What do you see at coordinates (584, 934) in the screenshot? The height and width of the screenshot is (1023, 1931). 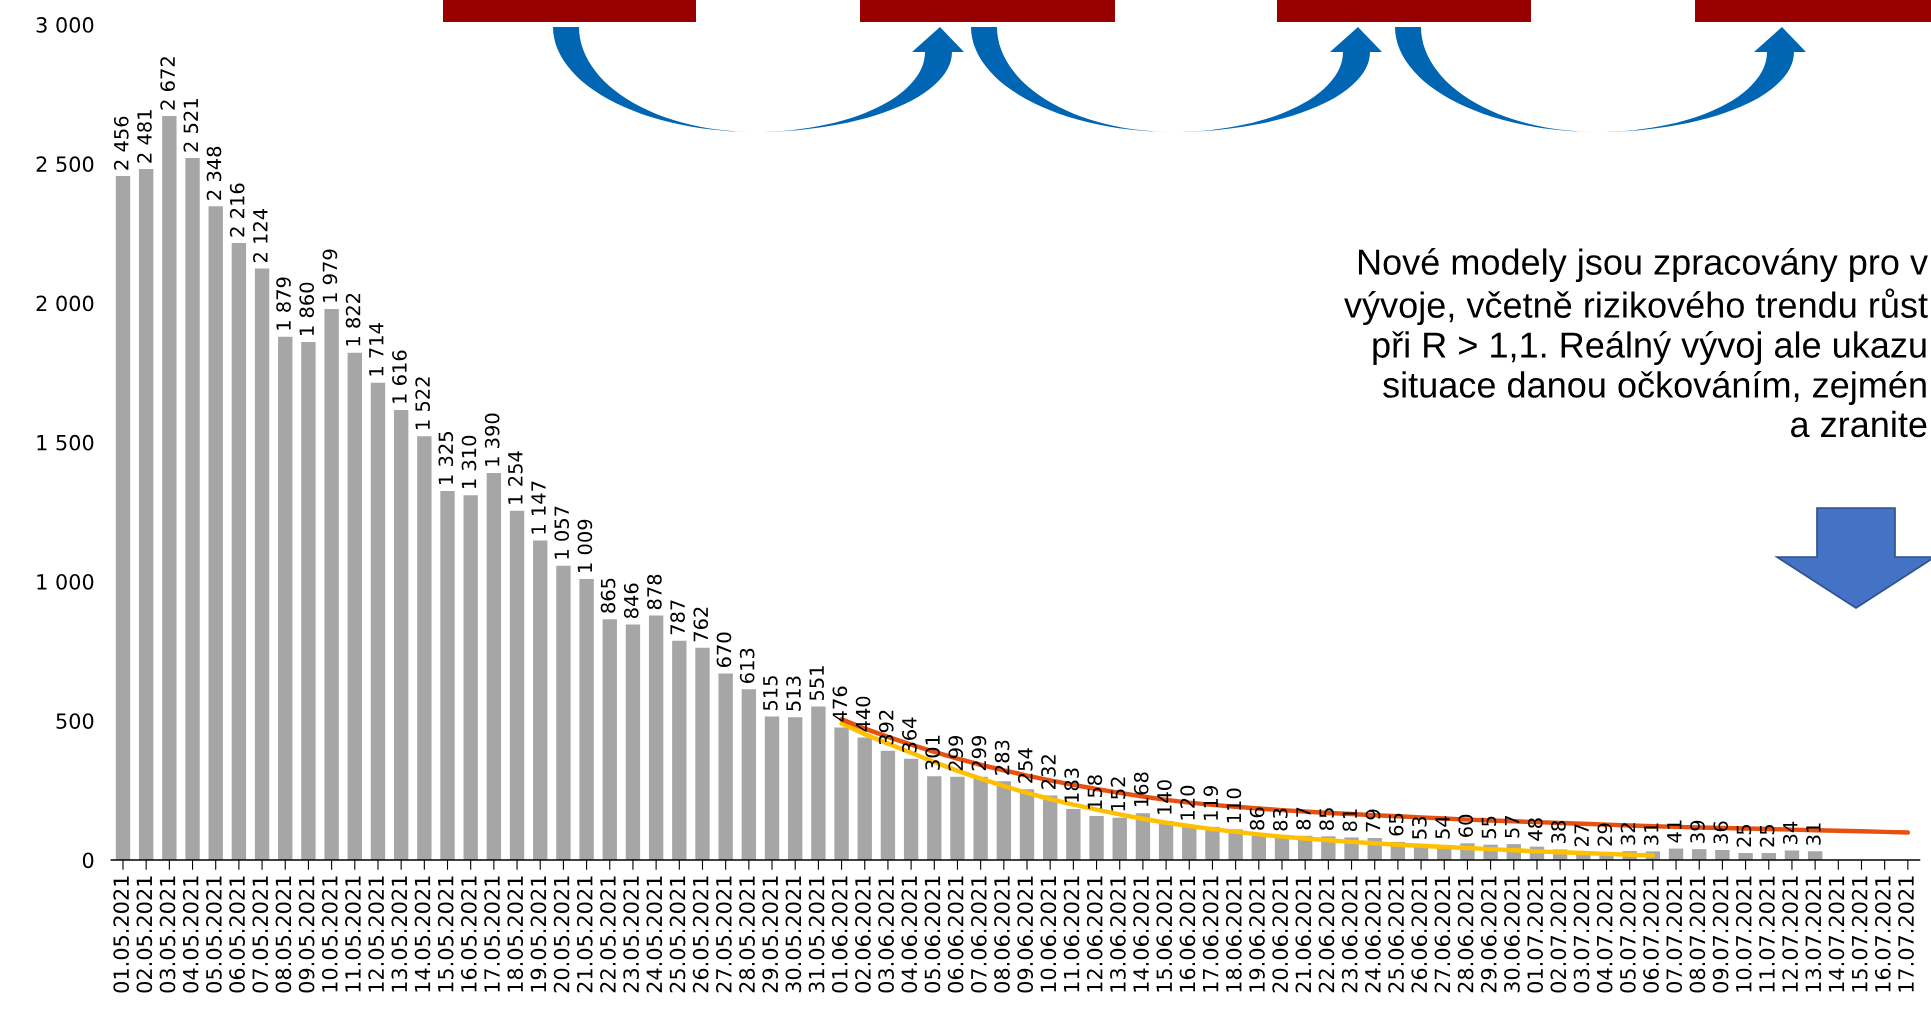 I see `x-tick-label: 21.05.2021` at bounding box center [584, 934].